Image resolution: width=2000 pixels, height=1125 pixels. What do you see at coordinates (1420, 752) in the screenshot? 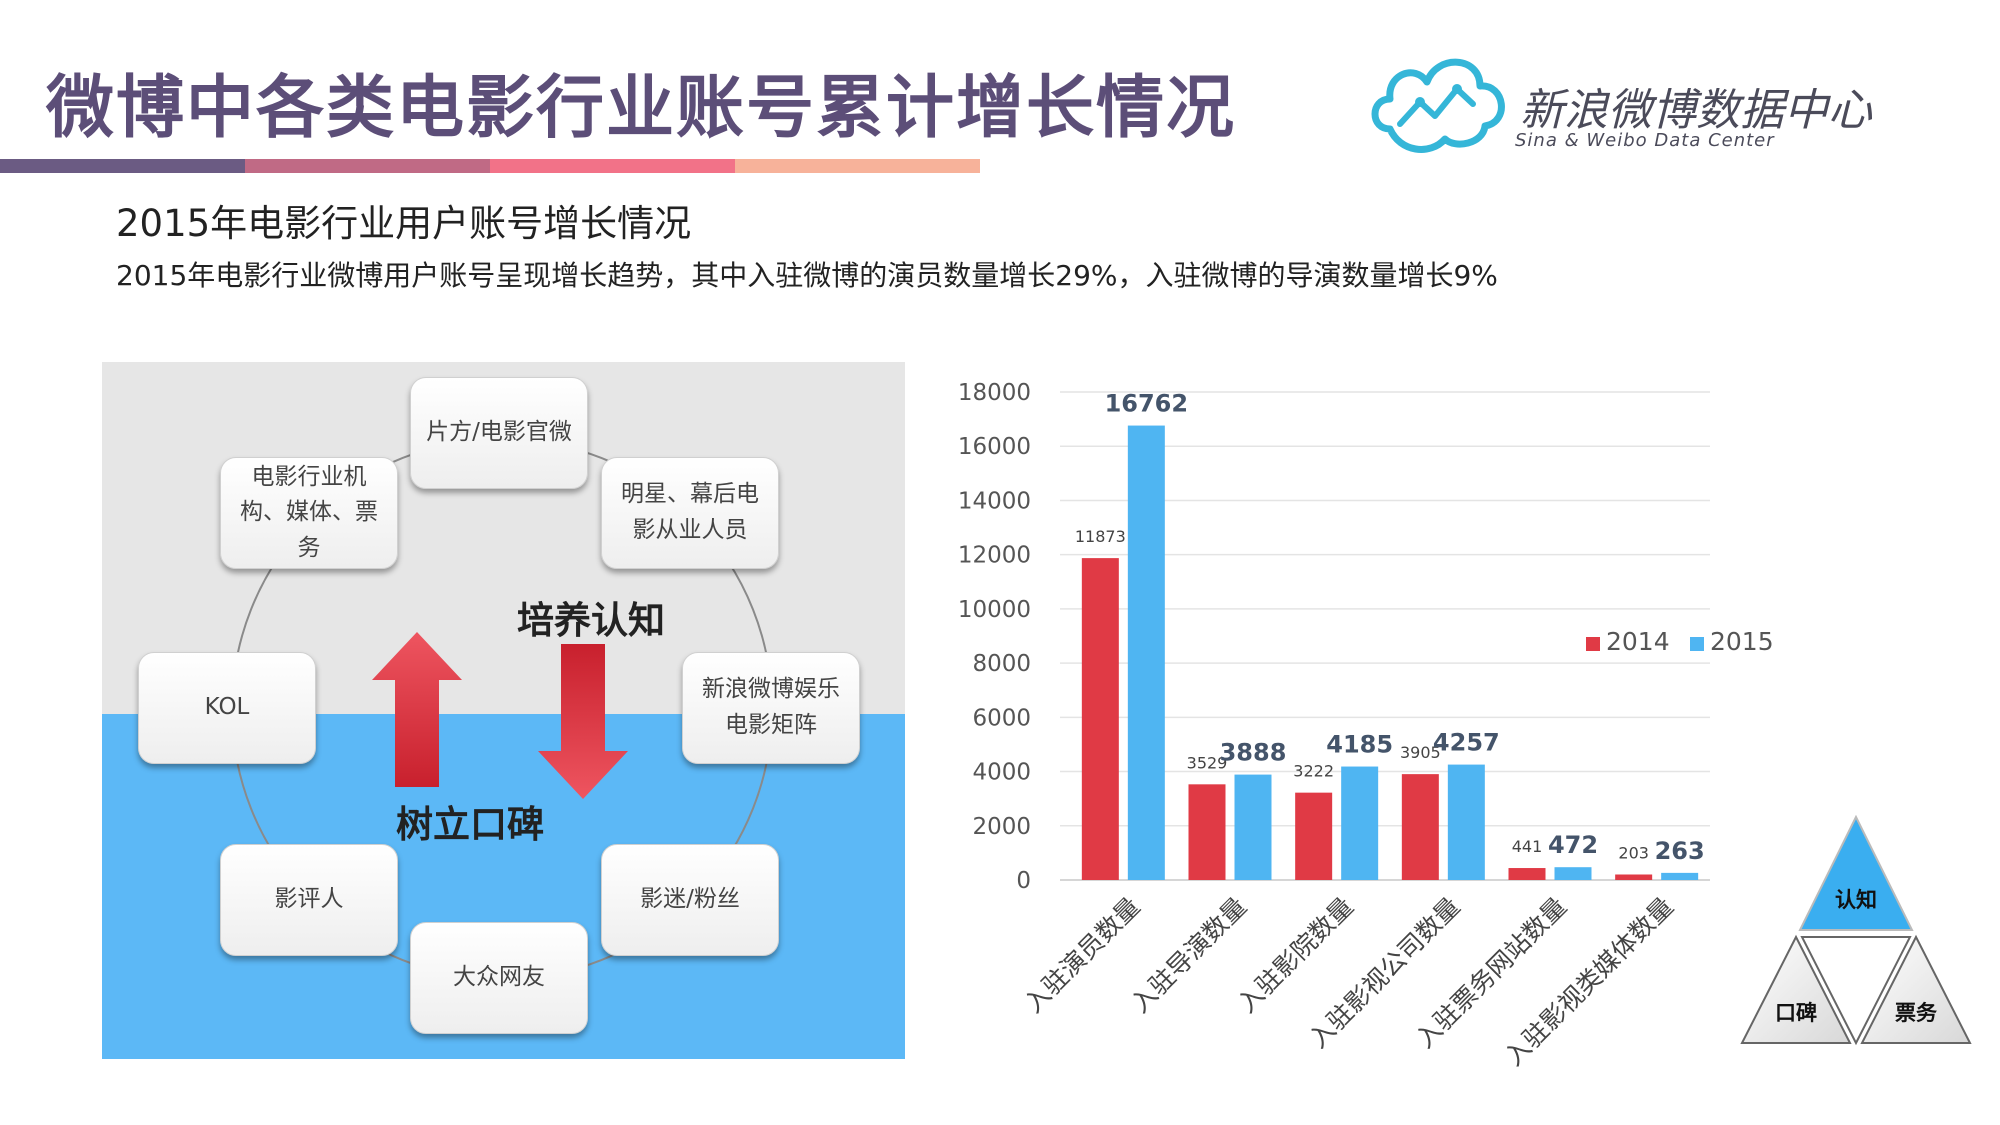
I see `data-label: 3905` at bounding box center [1420, 752].